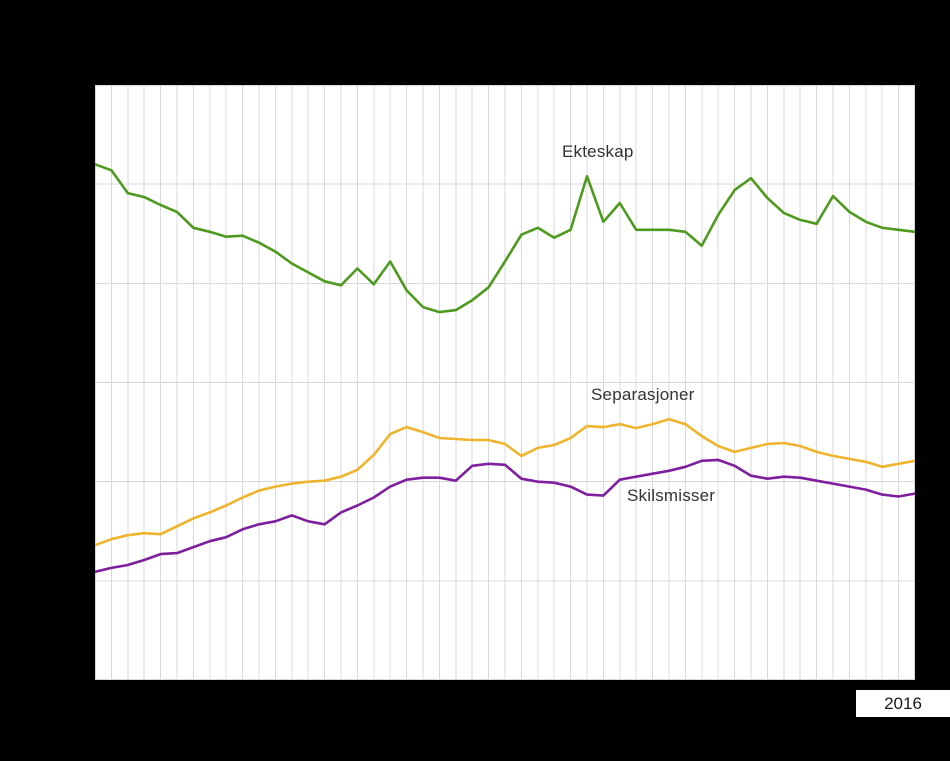  What do you see at coordinates (643, 394) in the screenshot?
I see `series-label-separasjoner: Separasjoner` at bounding box center [643, 394].